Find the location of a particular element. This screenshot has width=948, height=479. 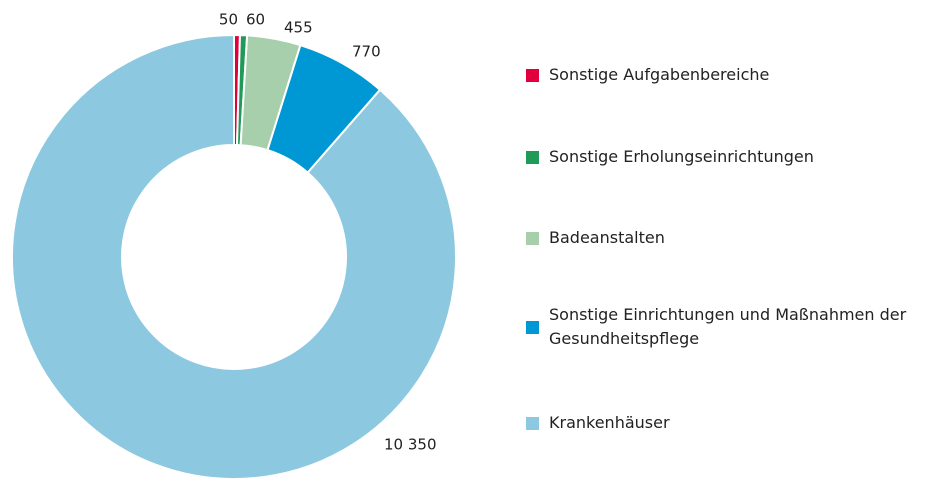

legend-item: Sonstige Aufgabenbereiche is located at coordinates (737, 75).